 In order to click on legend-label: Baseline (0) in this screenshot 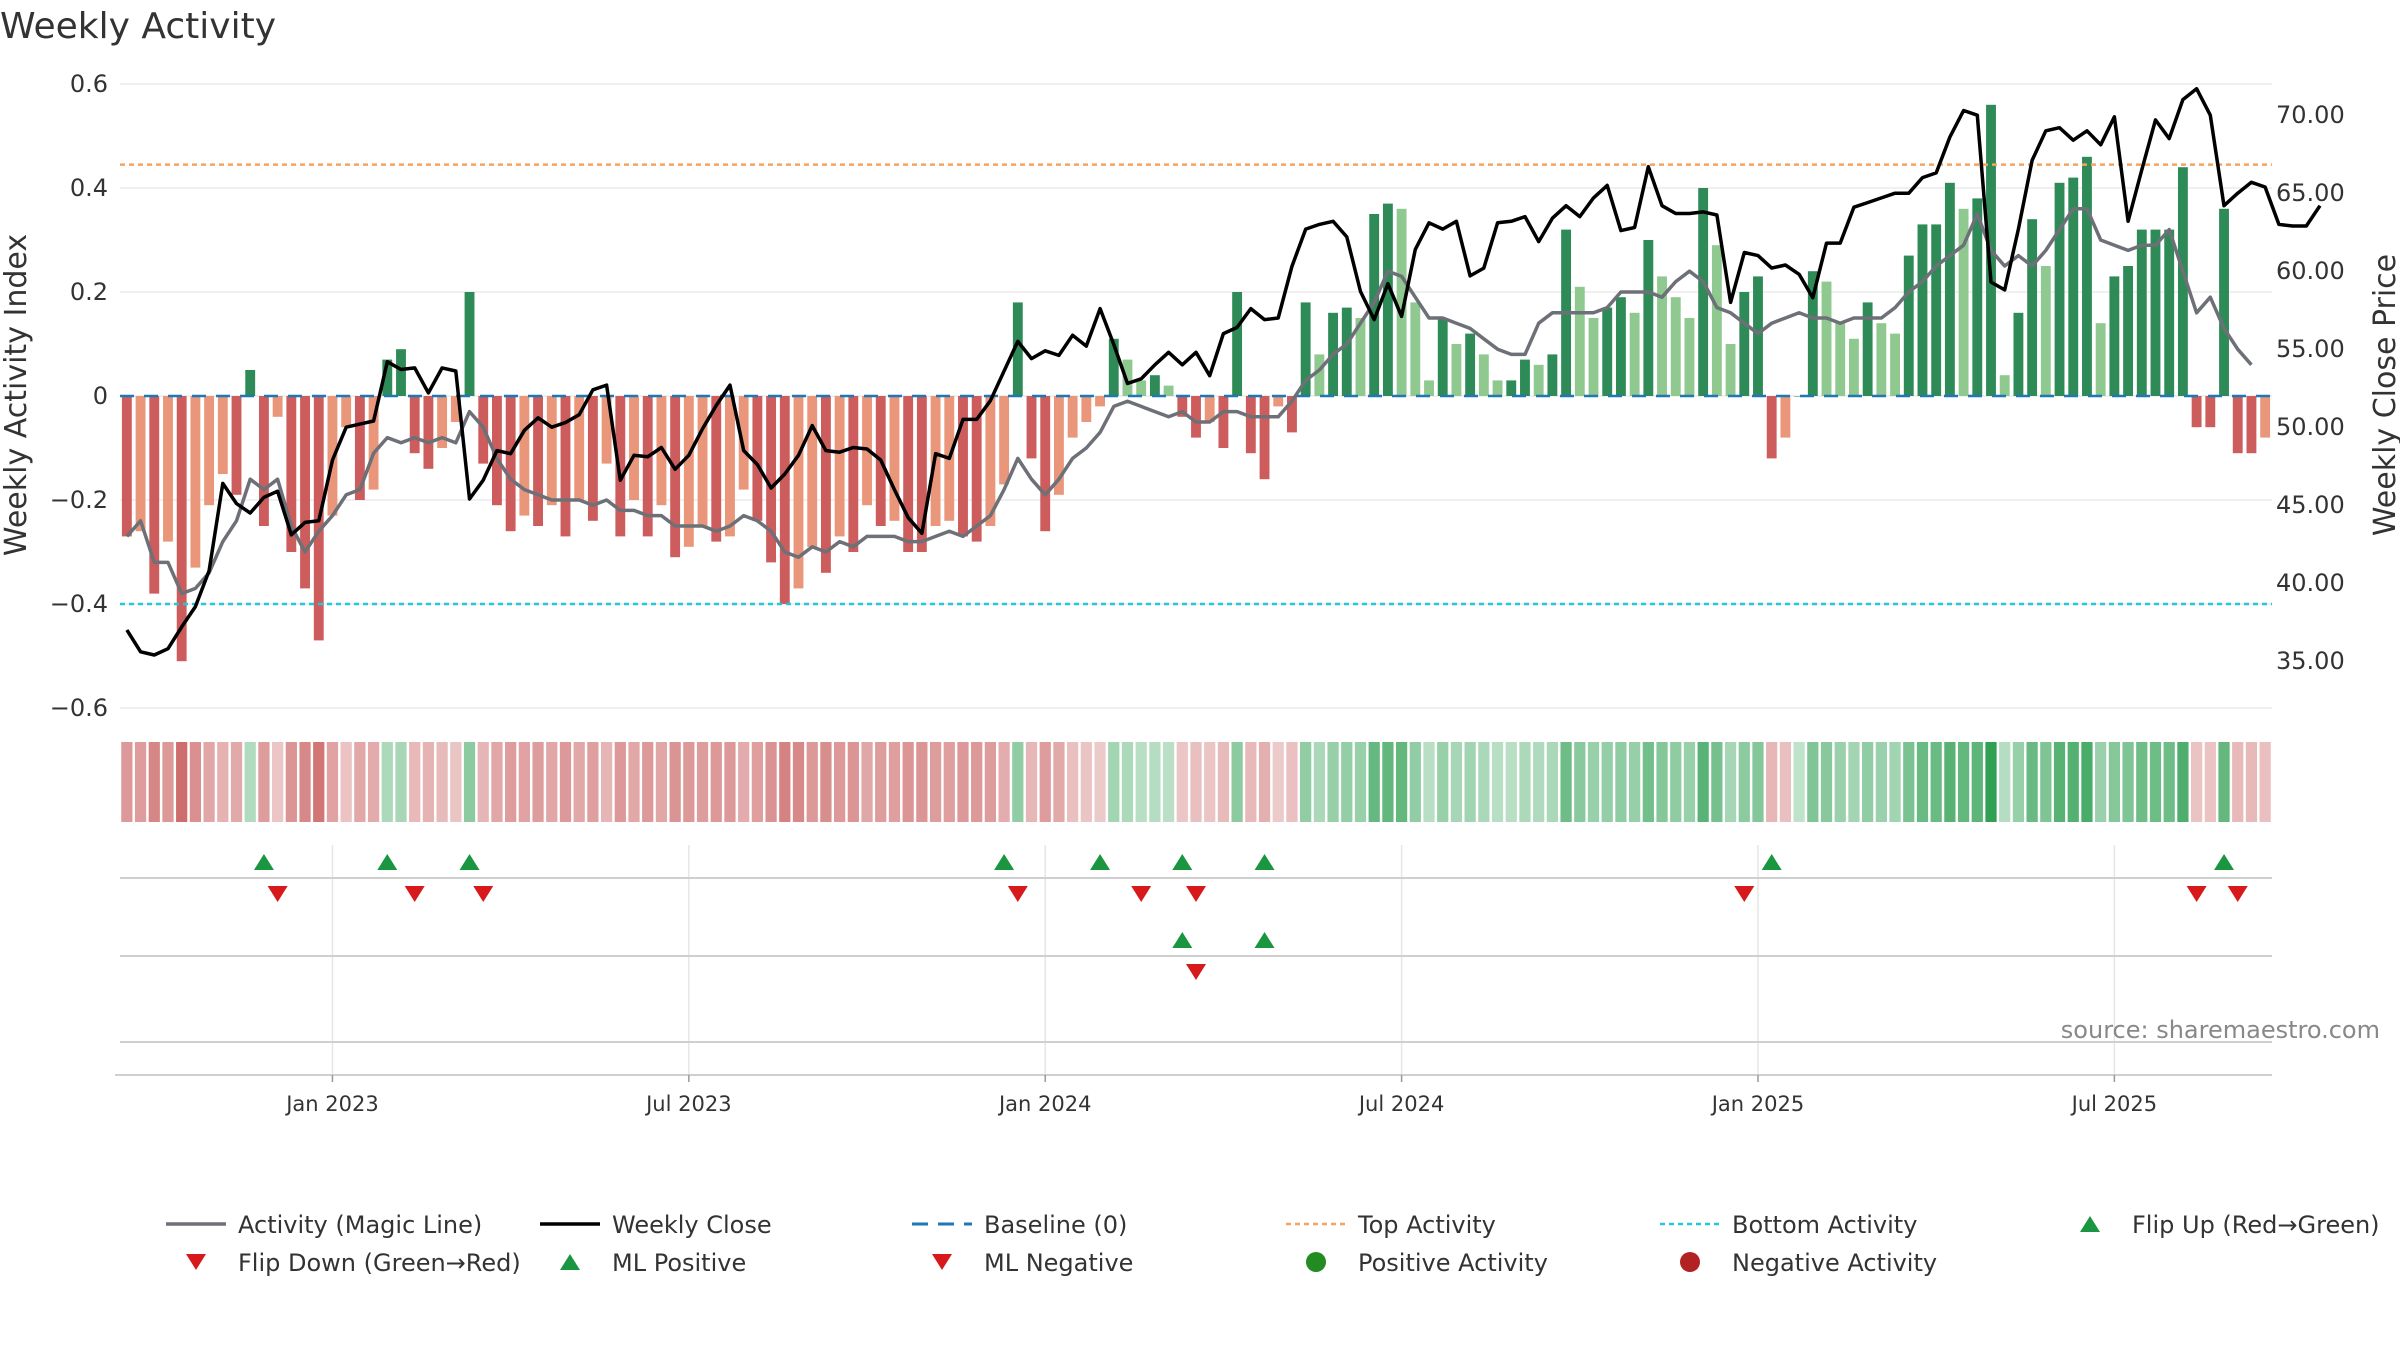, I will do `click(1055, 1225)`.